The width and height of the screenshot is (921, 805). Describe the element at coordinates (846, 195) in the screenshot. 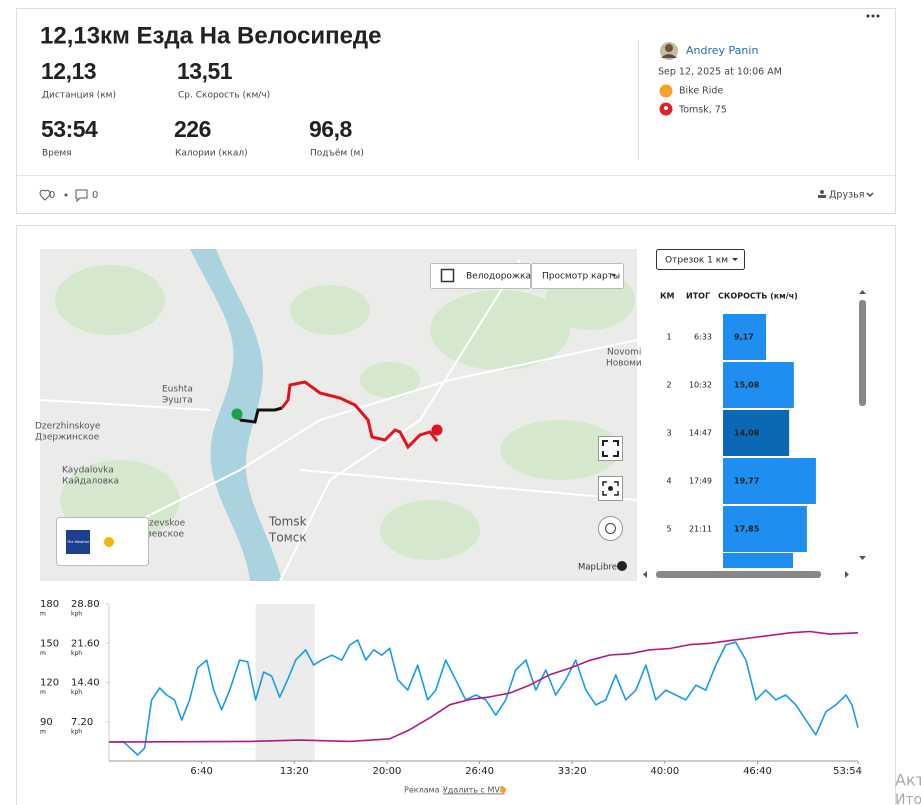

I see `visibility: Друзья` at that location.